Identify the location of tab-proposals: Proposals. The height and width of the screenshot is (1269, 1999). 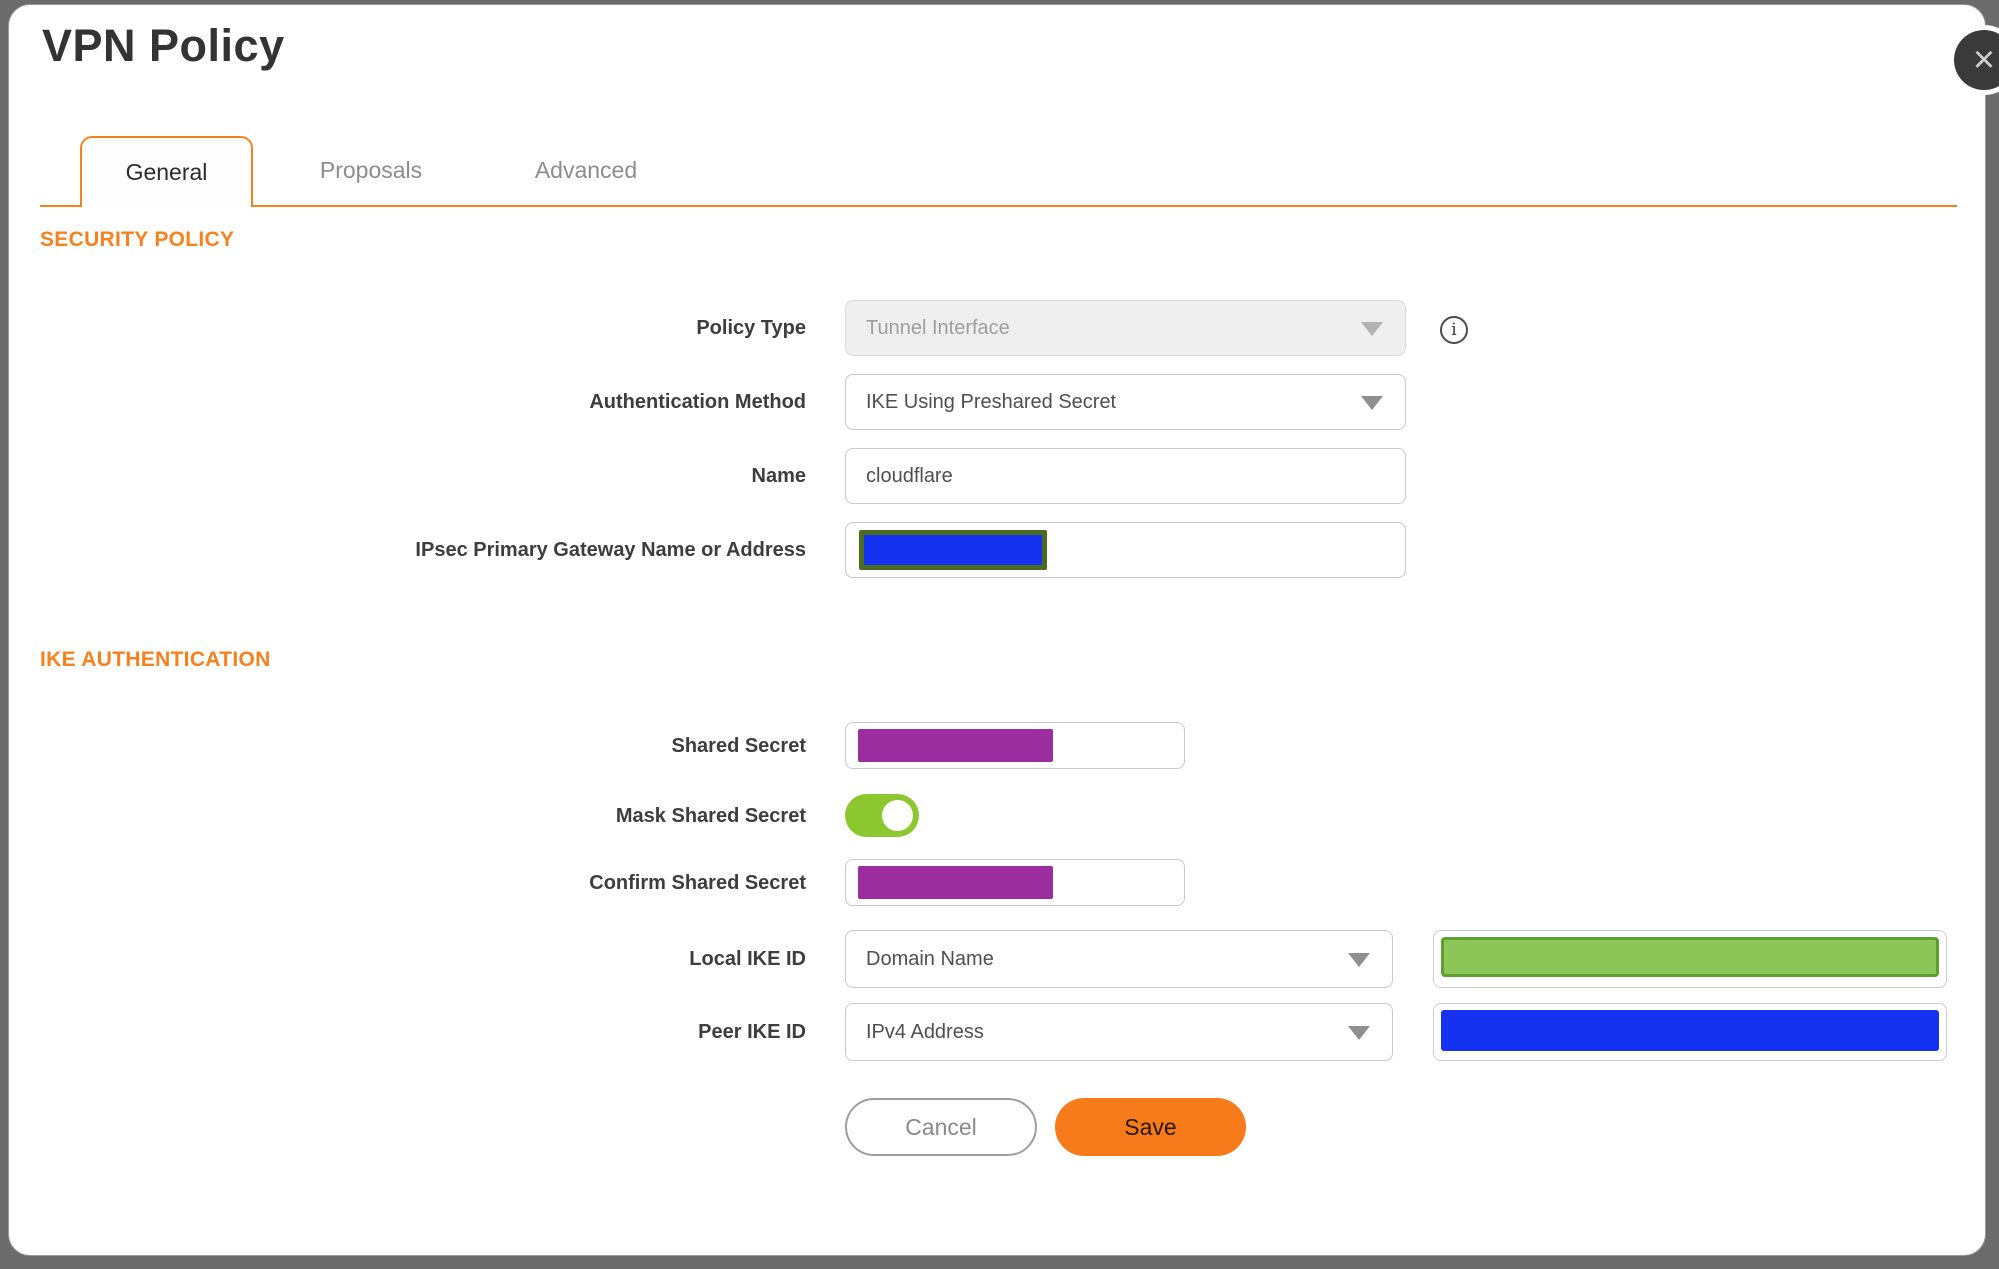
(371, 170).